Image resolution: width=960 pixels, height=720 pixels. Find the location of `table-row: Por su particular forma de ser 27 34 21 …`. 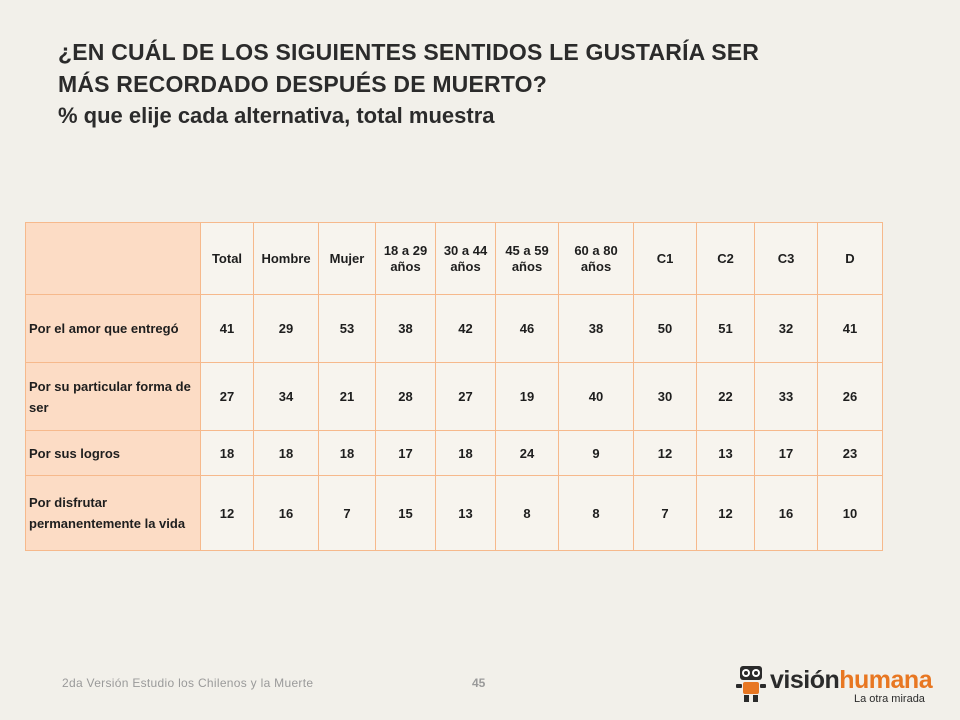

table-row: Por su particular forma de ser 27 34 21 … is located at coordinates (454, 396).